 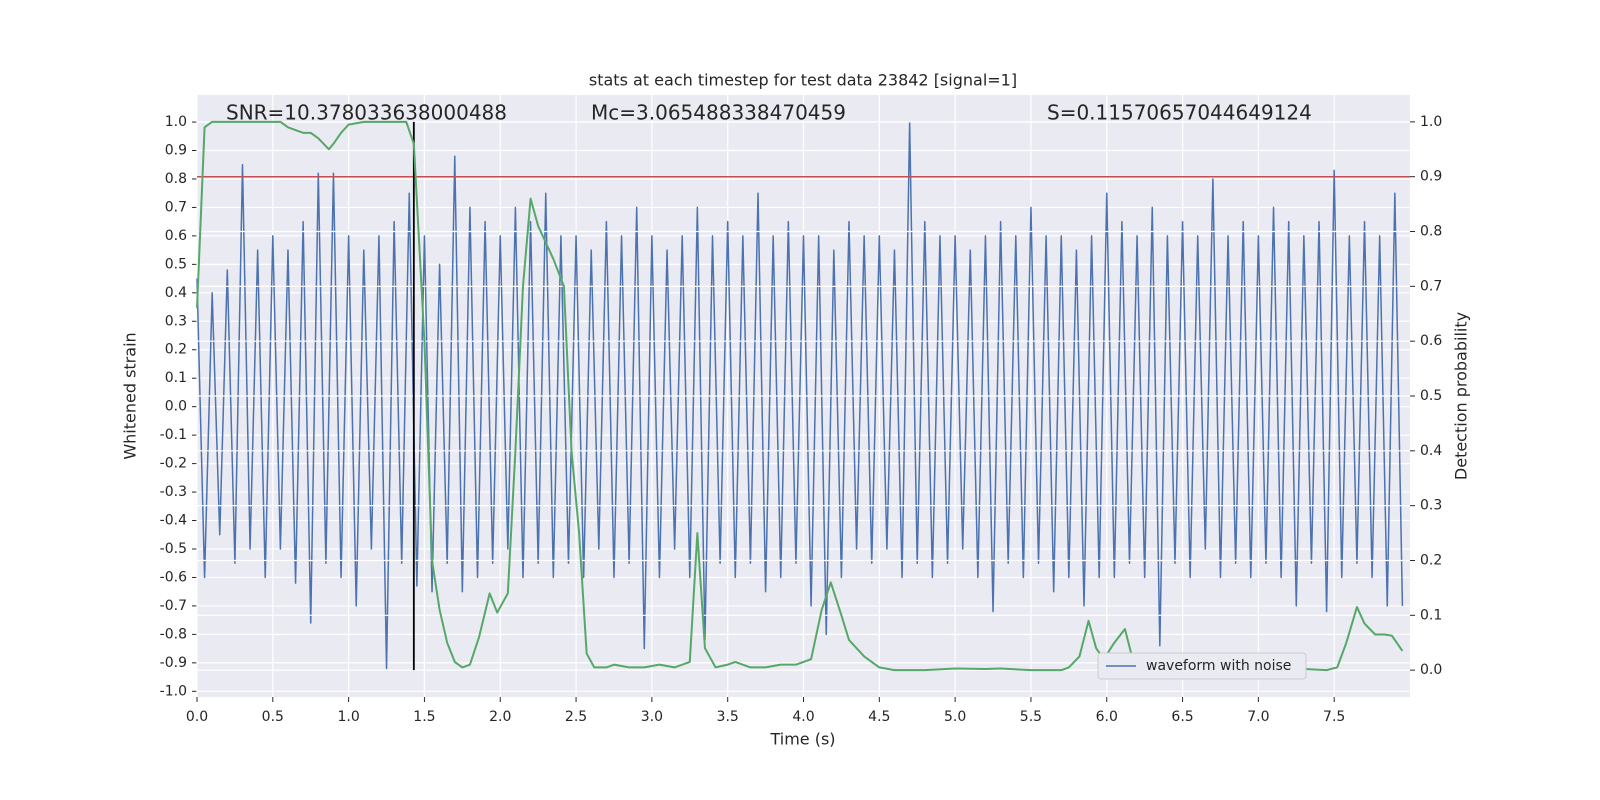 I want to click on y2-tick-label: 1.0, so click(x=1431, y=122).